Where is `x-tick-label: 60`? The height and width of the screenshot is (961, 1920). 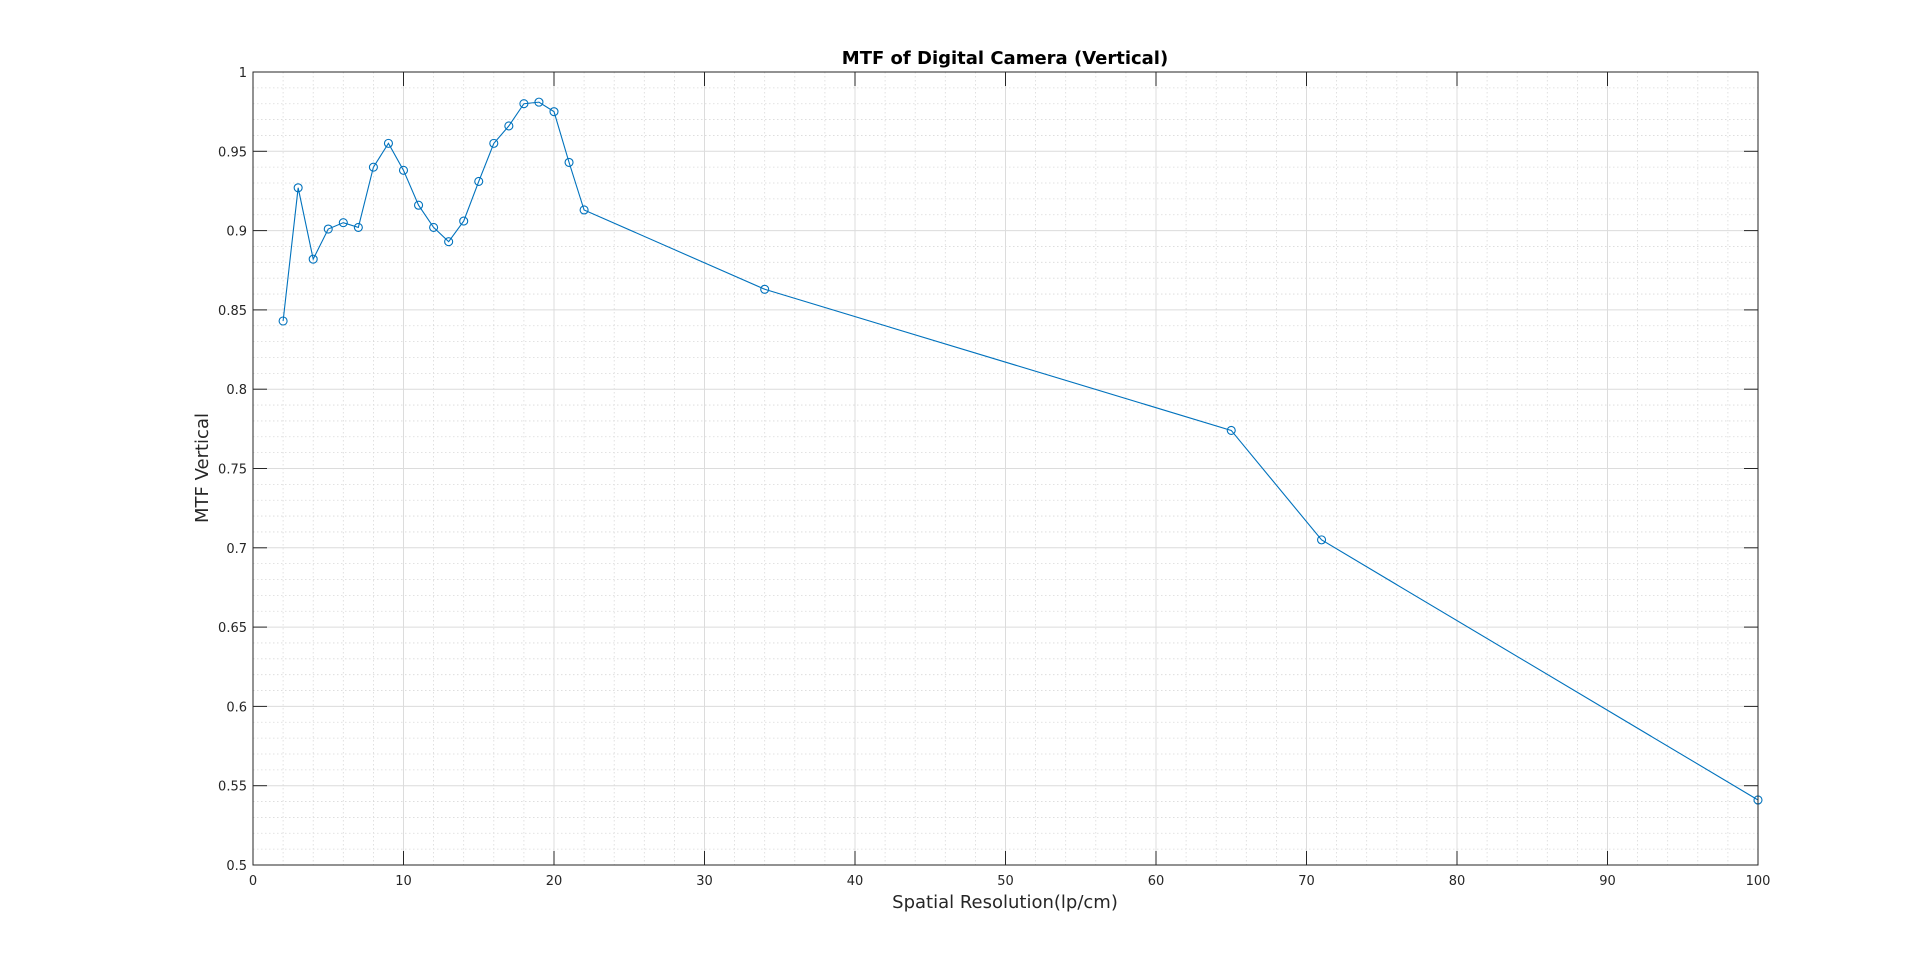 x-tick-label: 60 is located at coordinates (1156, 881).